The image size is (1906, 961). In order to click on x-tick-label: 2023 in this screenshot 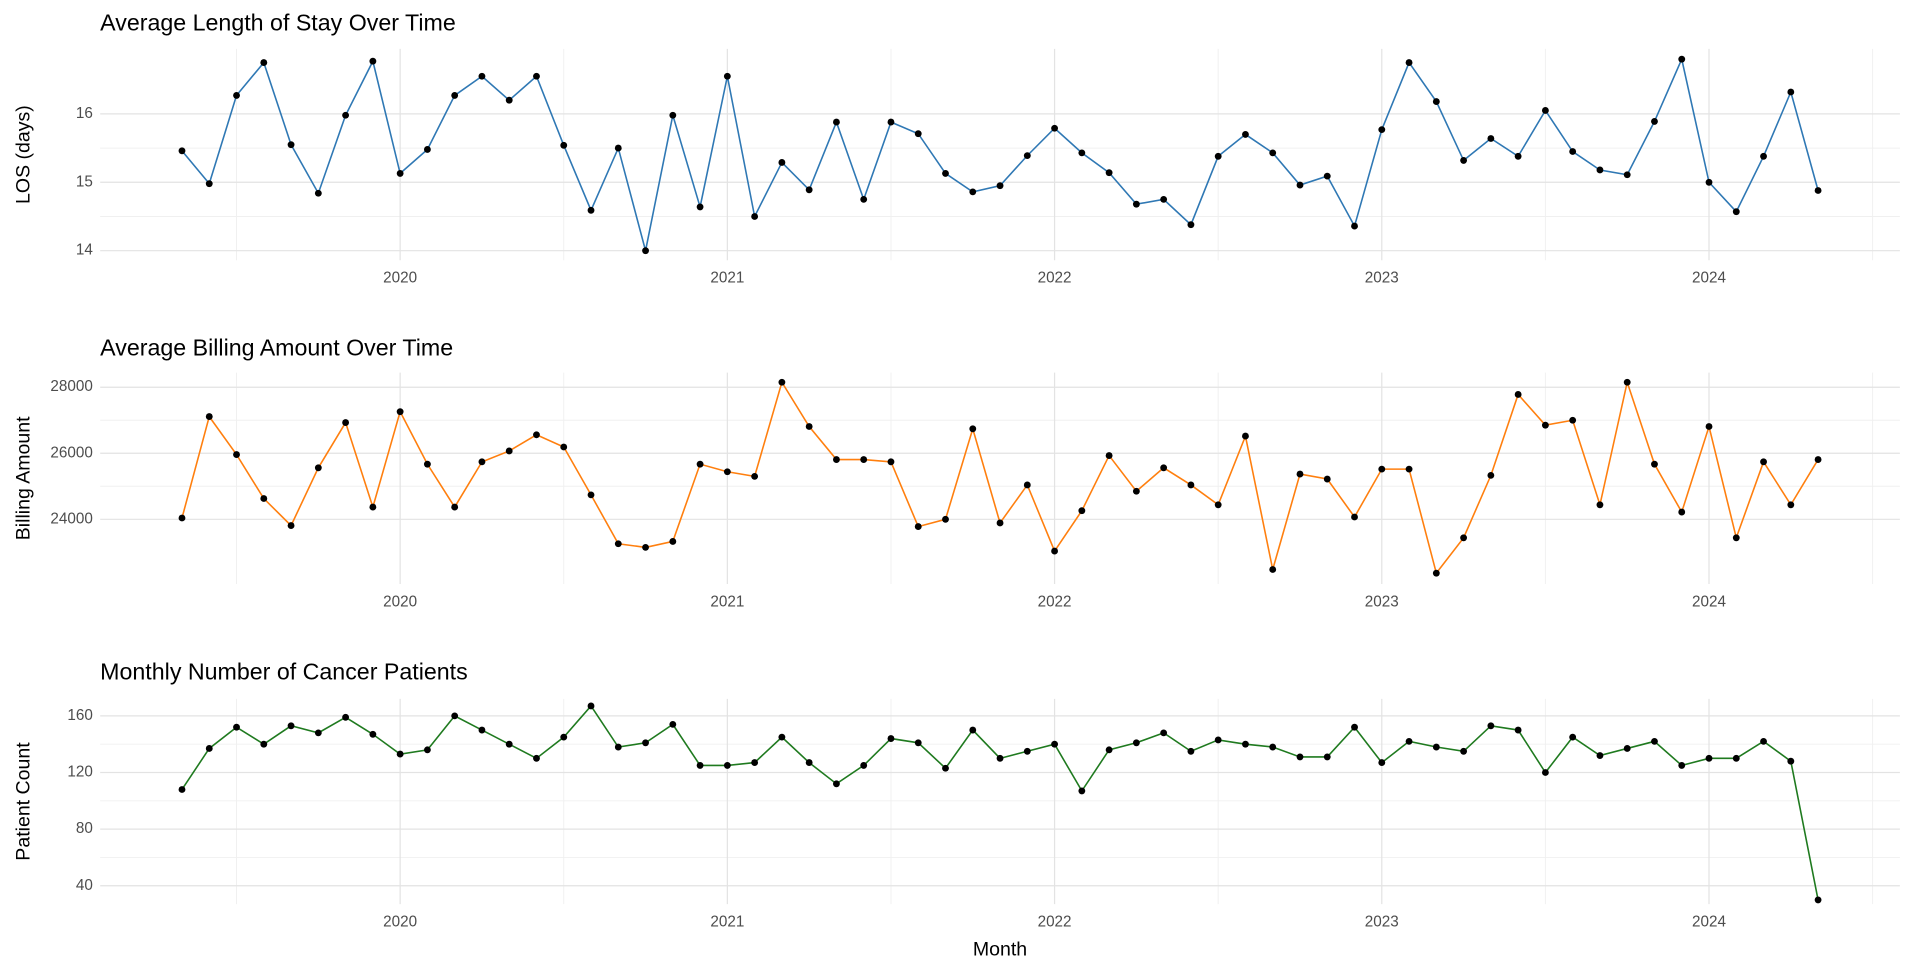, I will do `click(1382, 922)`.